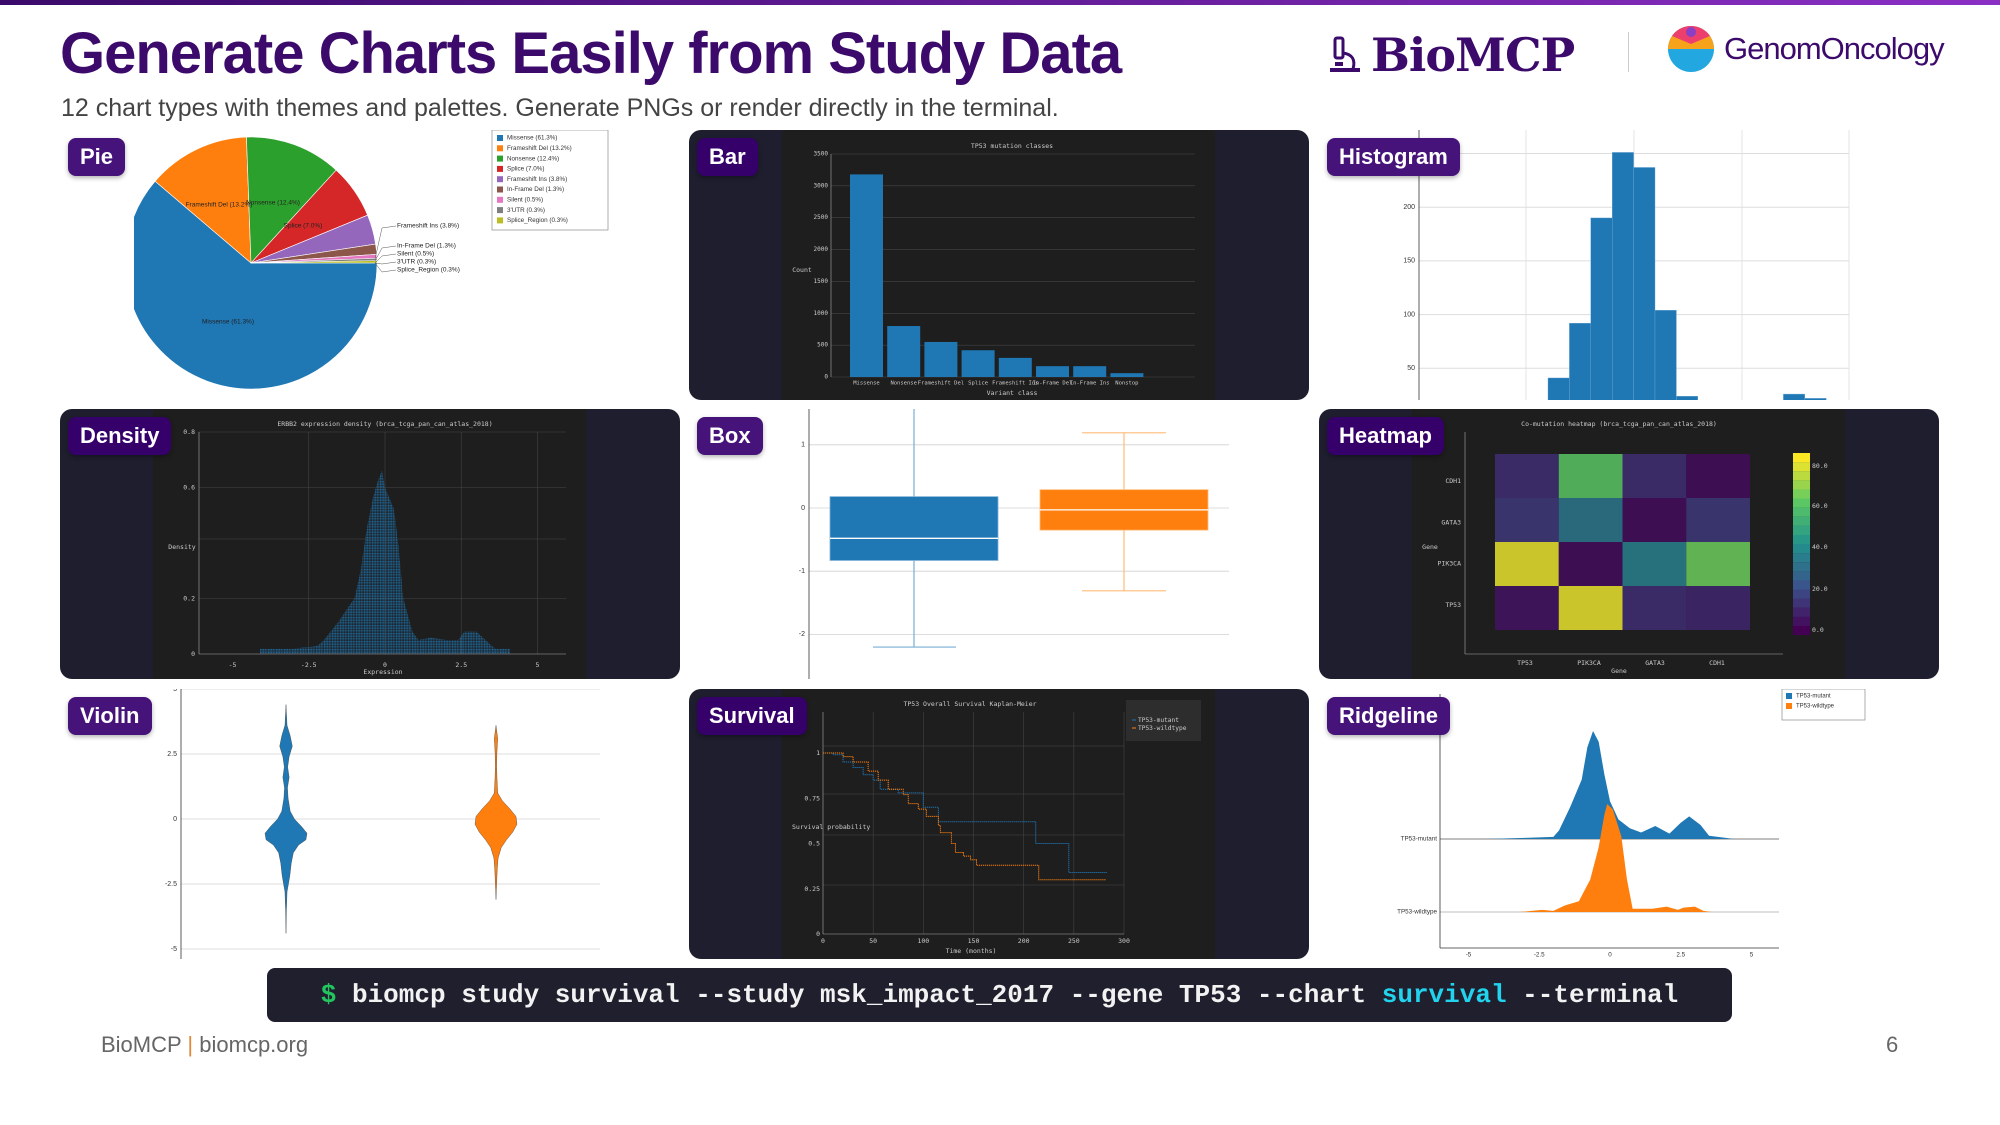 This screenshot has height=1125, width=2000. I want to click on y-tick-label: 2000, so click(821, 249).